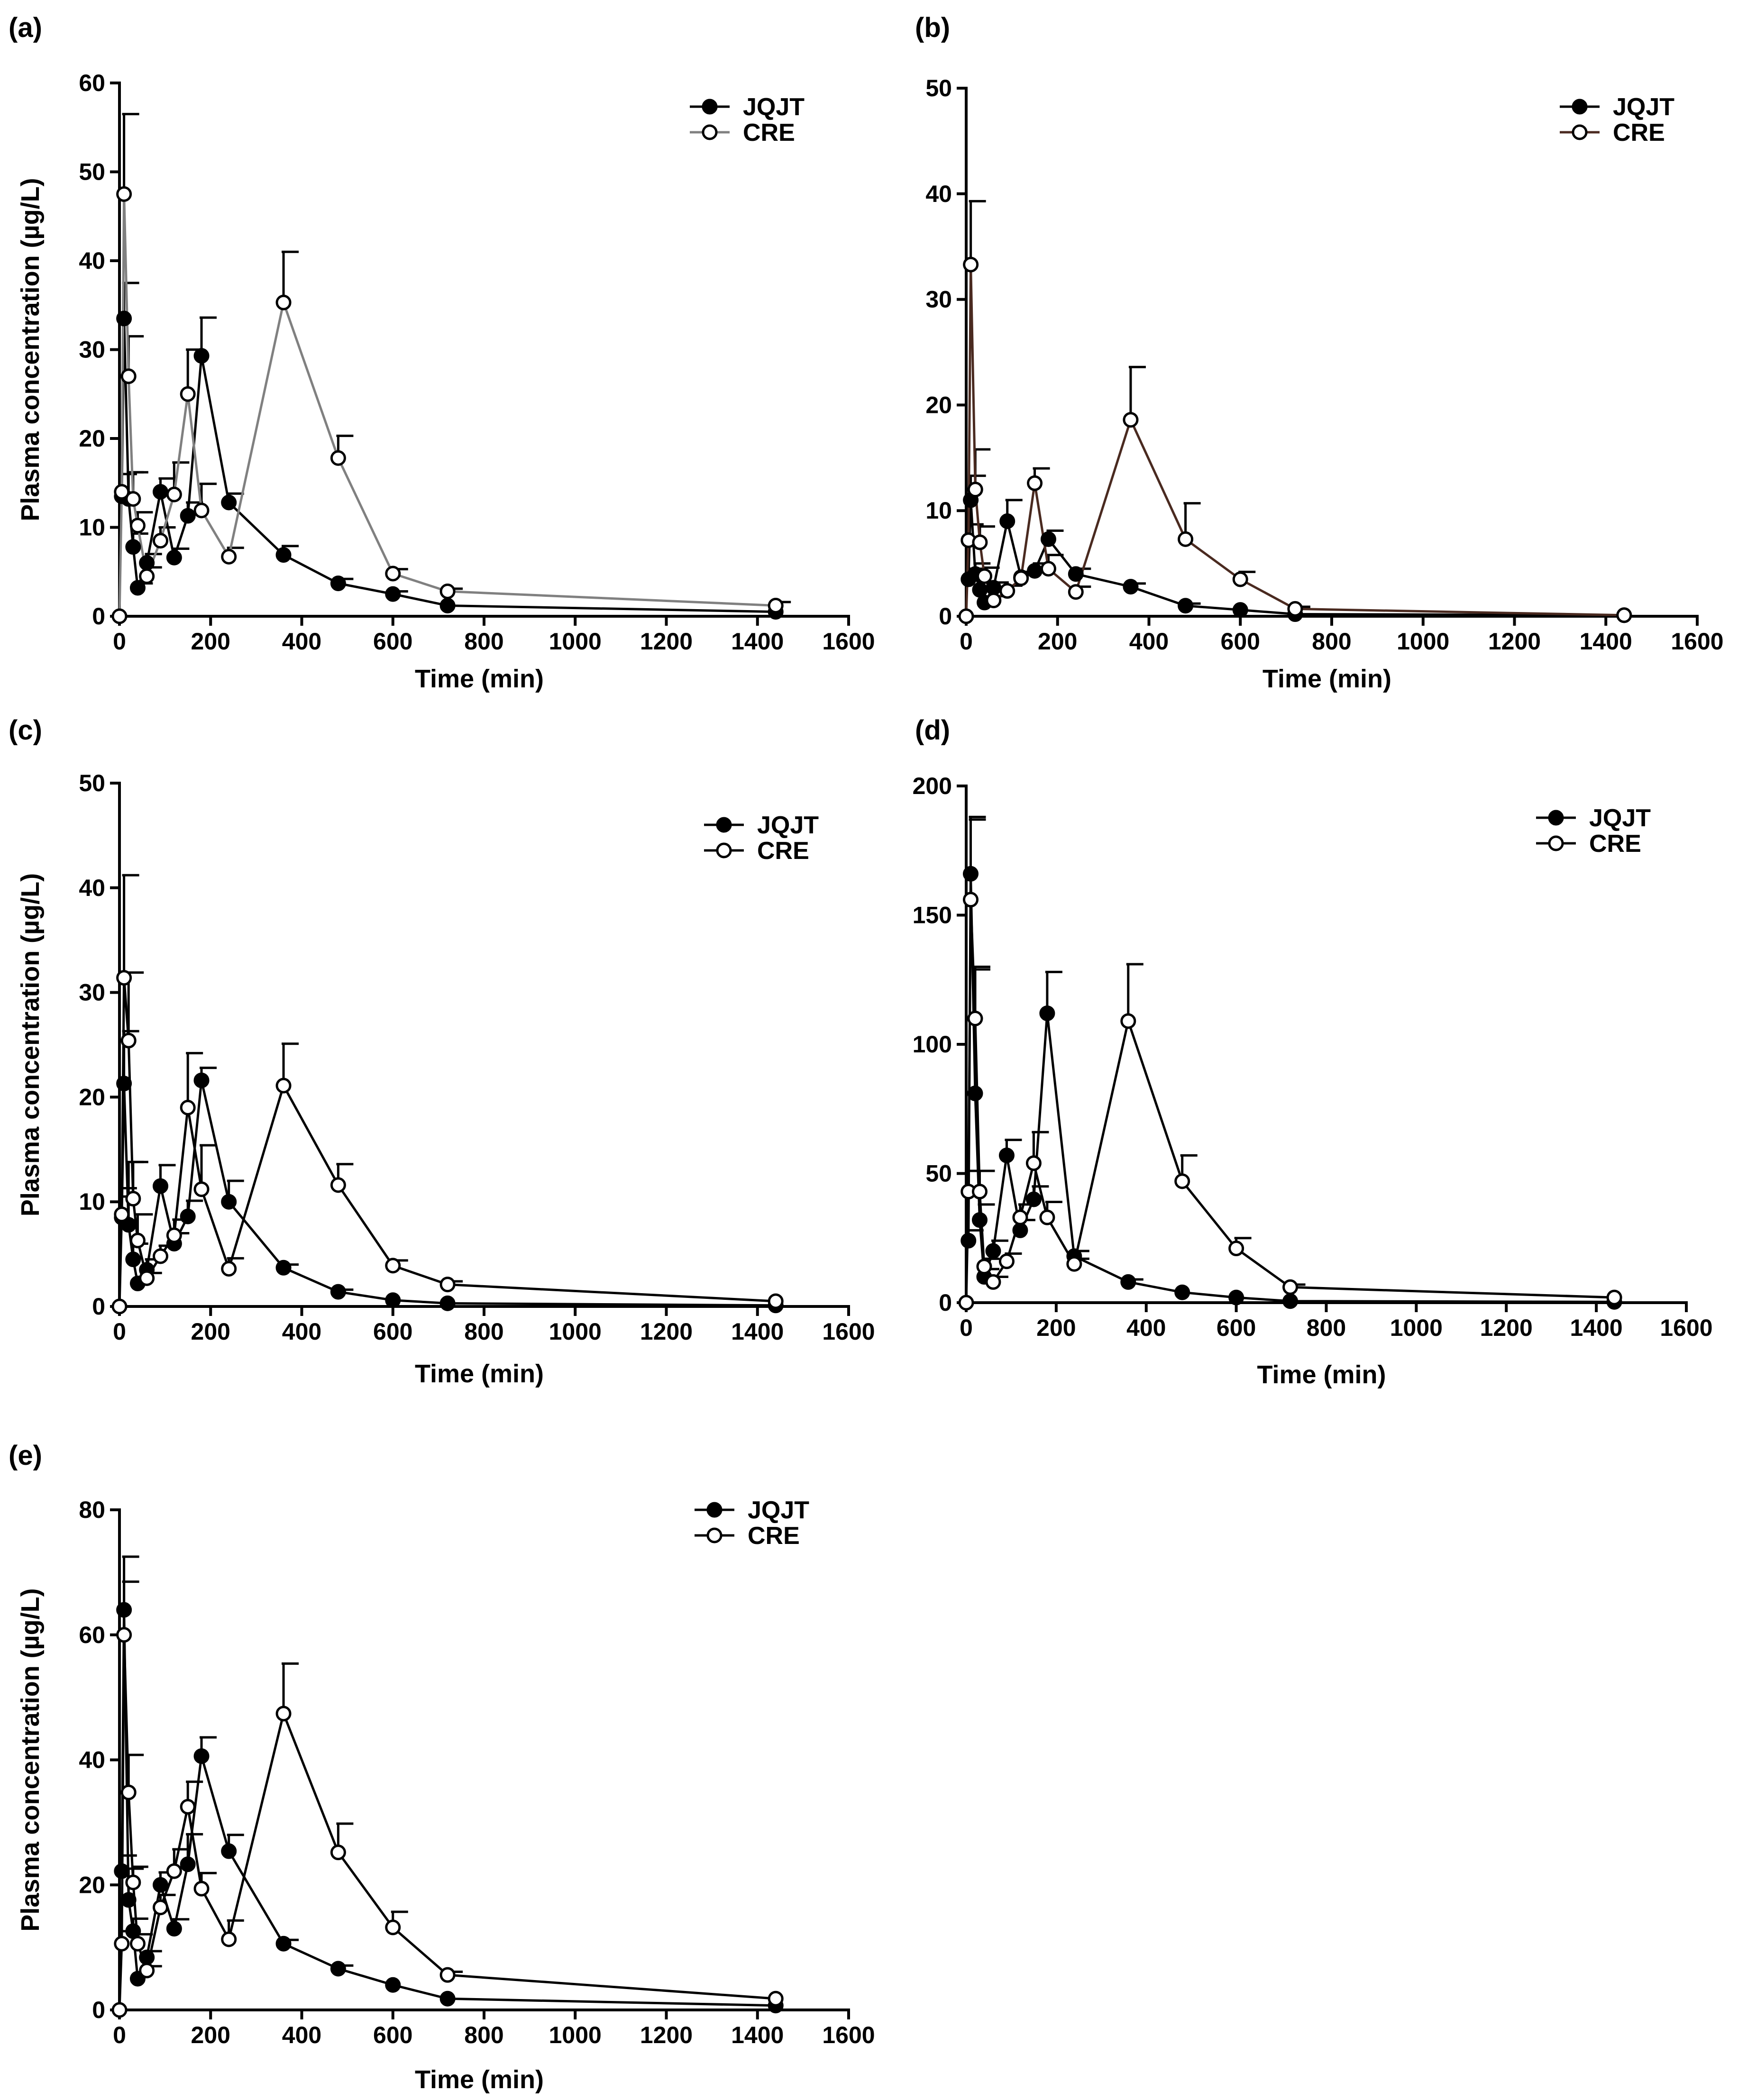 This screenshot has height=2100, width=1738. Describe the element at coordinates (714, 1535) in the screenshot. I see `legend-marker` at that location.